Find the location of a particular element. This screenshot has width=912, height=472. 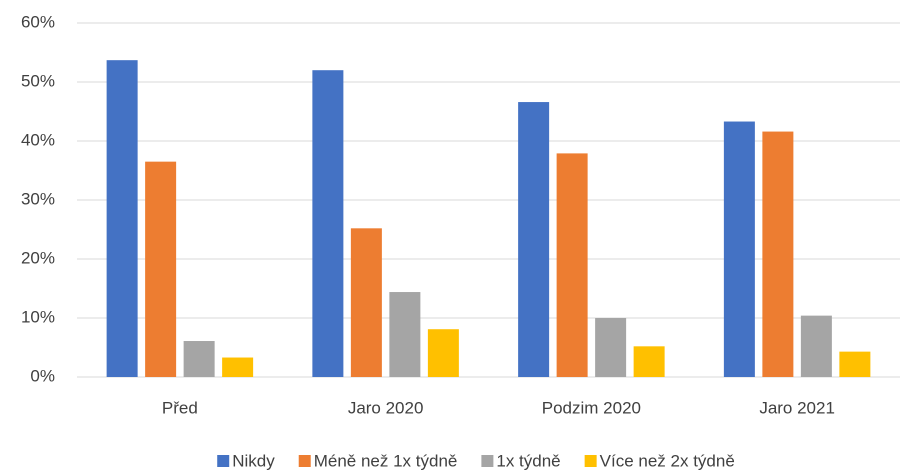

y-tick-label: 30% is located at coordinates (38, 198).